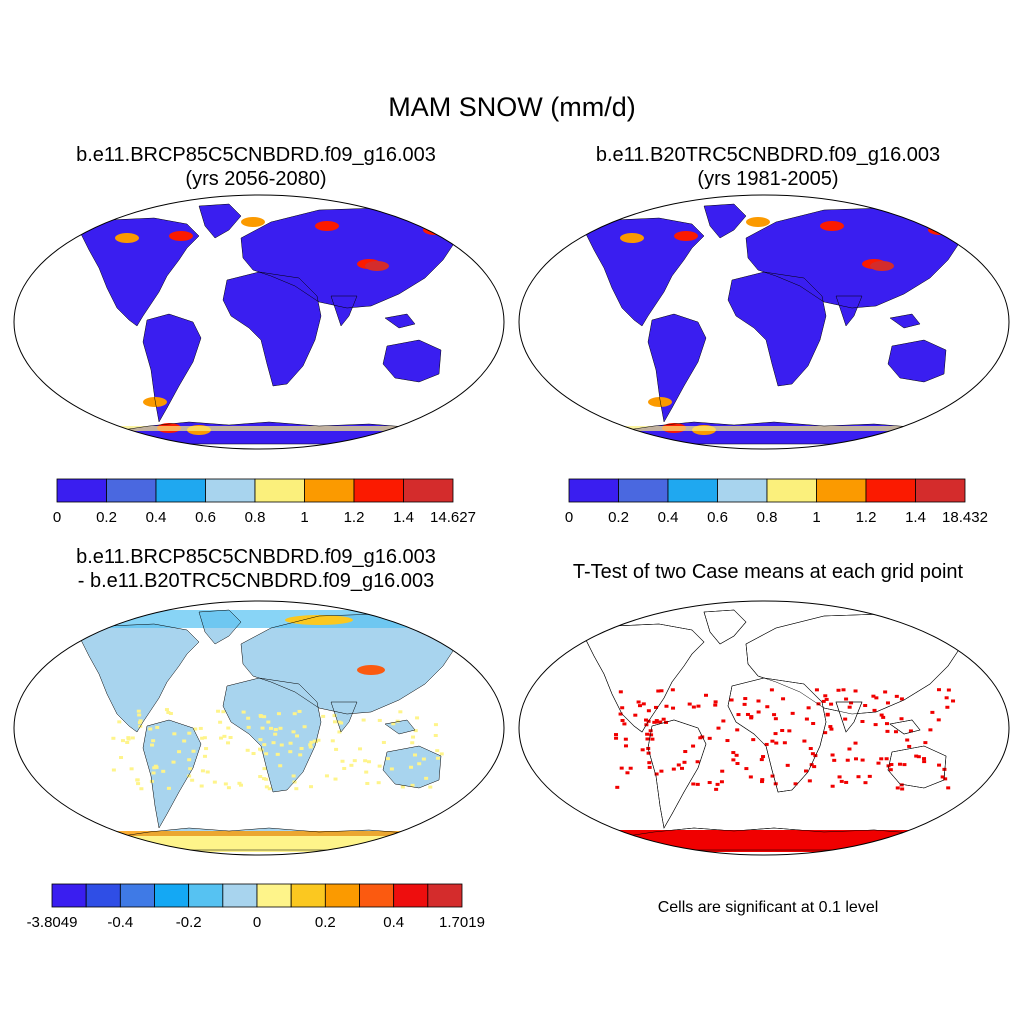 The height and width of the screenshot is (1024, 1024). I want to click on colorbar-difference: -3.8049 -0.4 -0.2 0 0.2 0.4 1.7019, so click(256, 907).